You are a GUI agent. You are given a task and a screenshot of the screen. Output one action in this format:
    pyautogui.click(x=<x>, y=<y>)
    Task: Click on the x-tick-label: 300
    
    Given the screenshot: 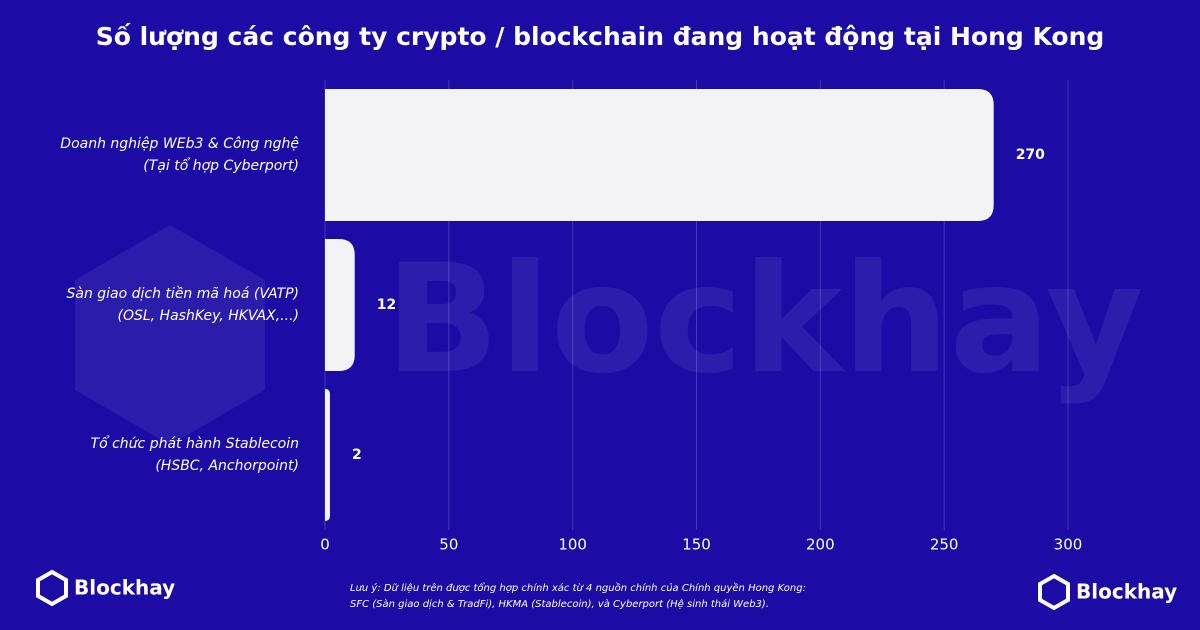 What is the action you would take?
    pyautogui.click(x=1068, y=545)
    